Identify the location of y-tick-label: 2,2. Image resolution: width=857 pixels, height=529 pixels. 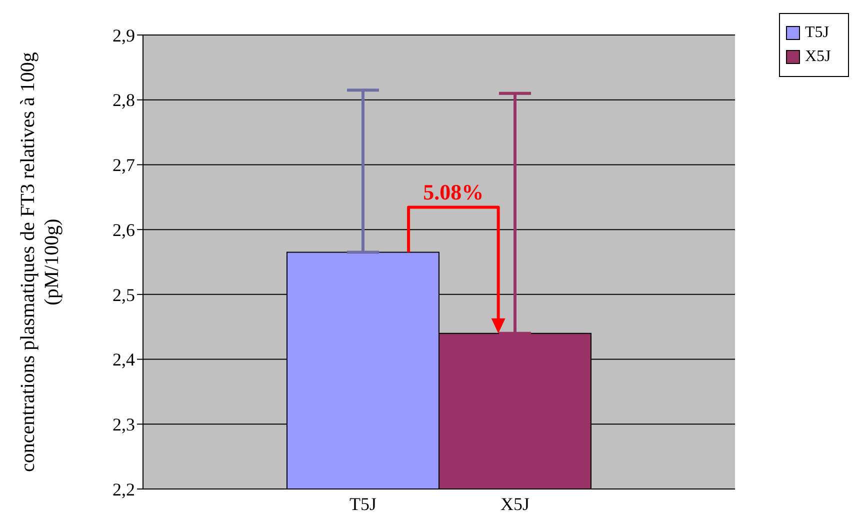
(123, 489).